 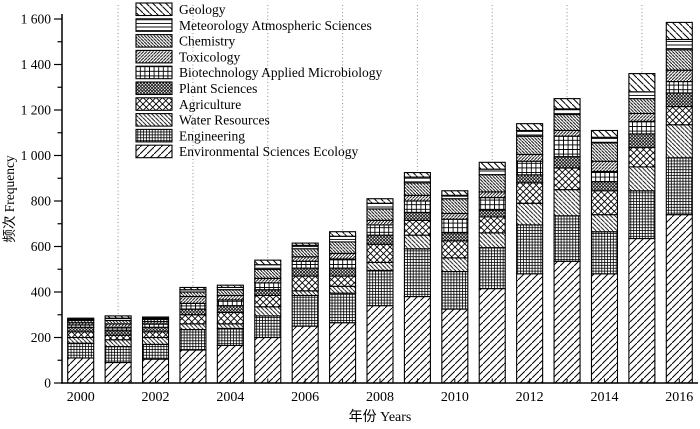 What do you see at coordinates (41, 337) in the screenshot?
I see `y-tick-label: 200` at bounding box center [41, 337].